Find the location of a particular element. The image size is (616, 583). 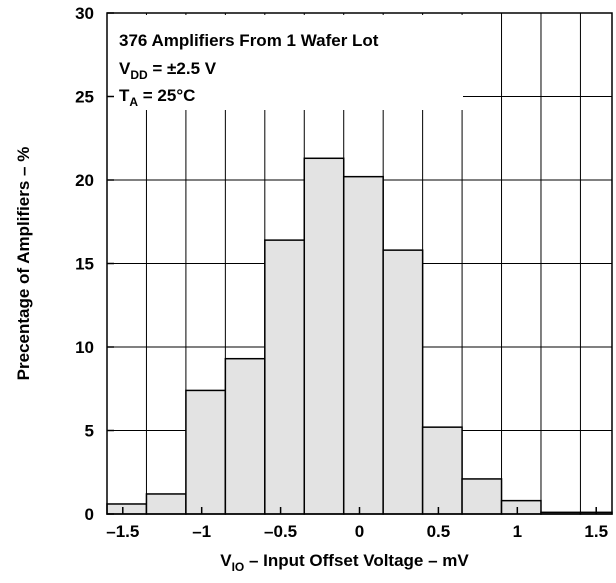

annotation-temp-value: = 25°C is located at coordinates (166, 95).